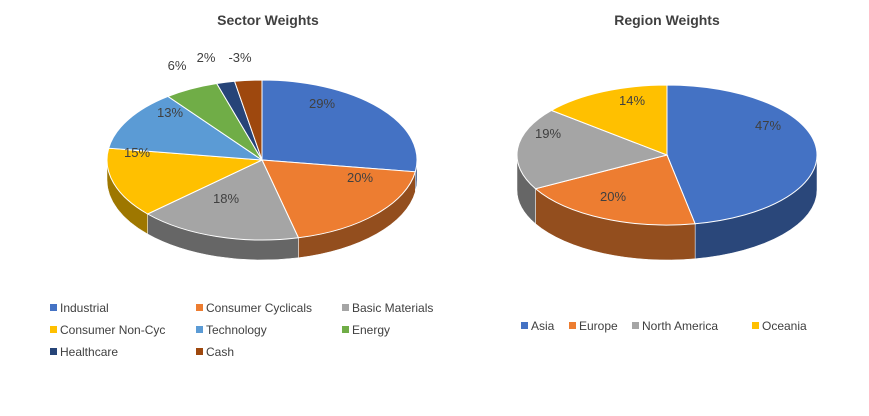  I want to click on legend-item-consumer-non-cyc: Consumer Non-Cyc, so click(107, 330).